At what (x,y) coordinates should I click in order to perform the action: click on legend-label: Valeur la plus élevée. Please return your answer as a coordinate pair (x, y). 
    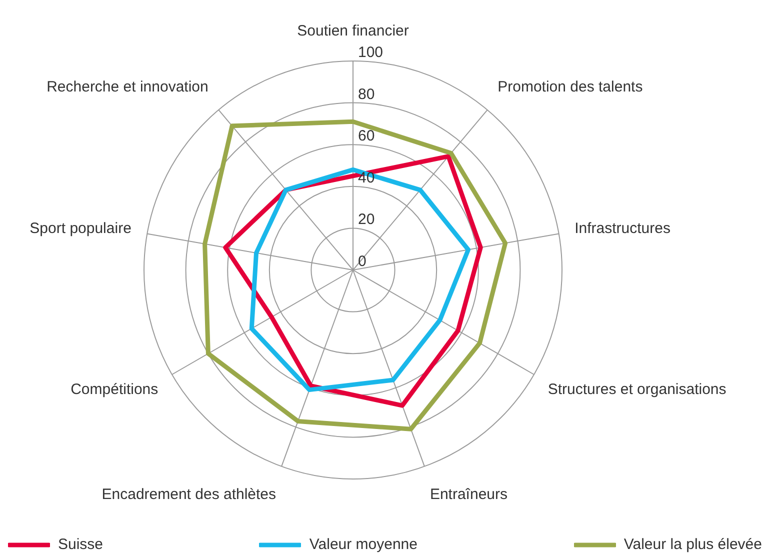
    Looking at the image, I should click on (693, 544).